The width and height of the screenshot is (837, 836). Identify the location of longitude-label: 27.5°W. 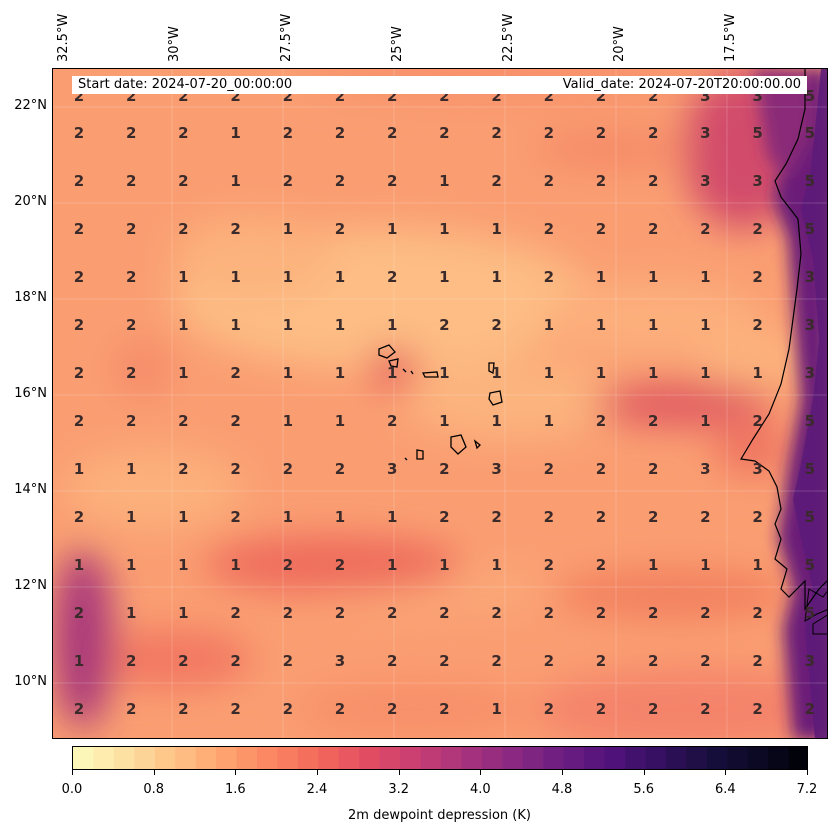
(286, 37).